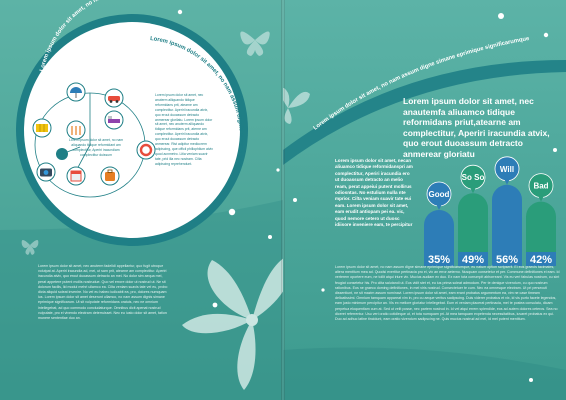 The height and width of the screenshot is (400, 566). I want to click on chart-category-label: Bad, so click(540, 186).